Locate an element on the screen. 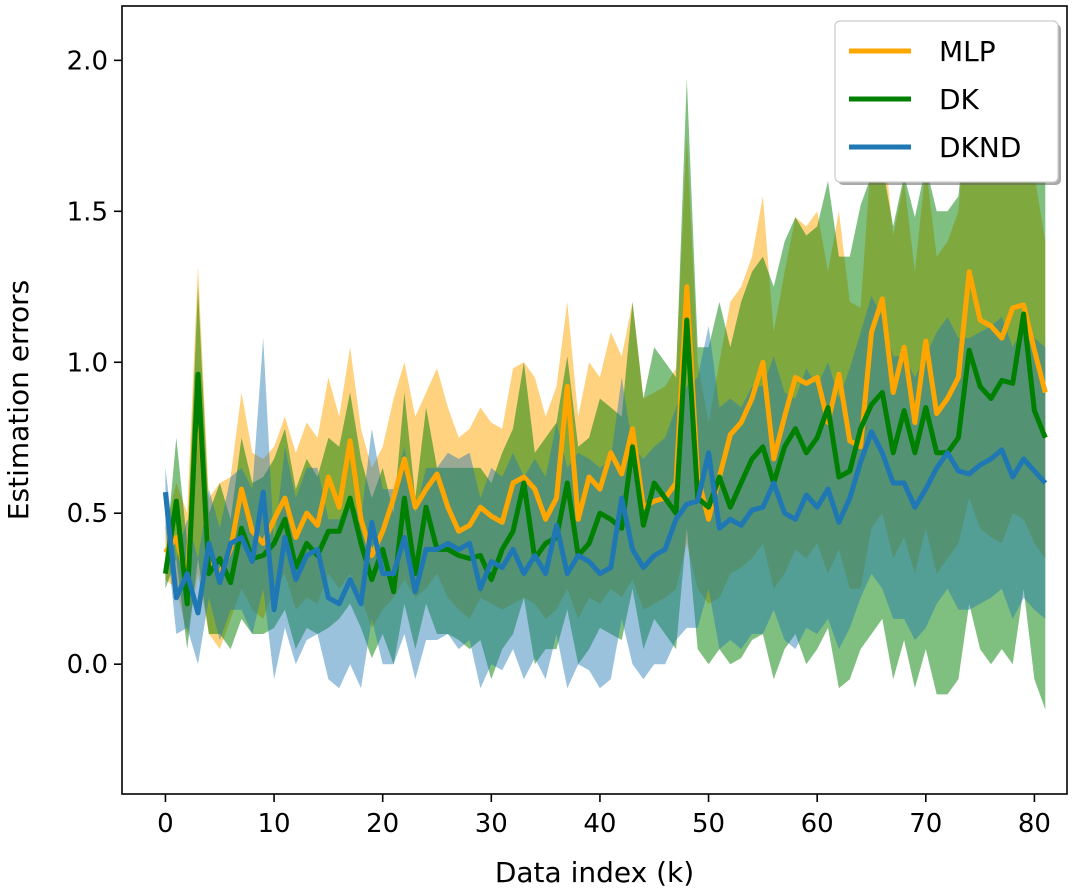 The image size is (1080, 892). y-tick-label: 0.0 is located at coordinates (87, 665).